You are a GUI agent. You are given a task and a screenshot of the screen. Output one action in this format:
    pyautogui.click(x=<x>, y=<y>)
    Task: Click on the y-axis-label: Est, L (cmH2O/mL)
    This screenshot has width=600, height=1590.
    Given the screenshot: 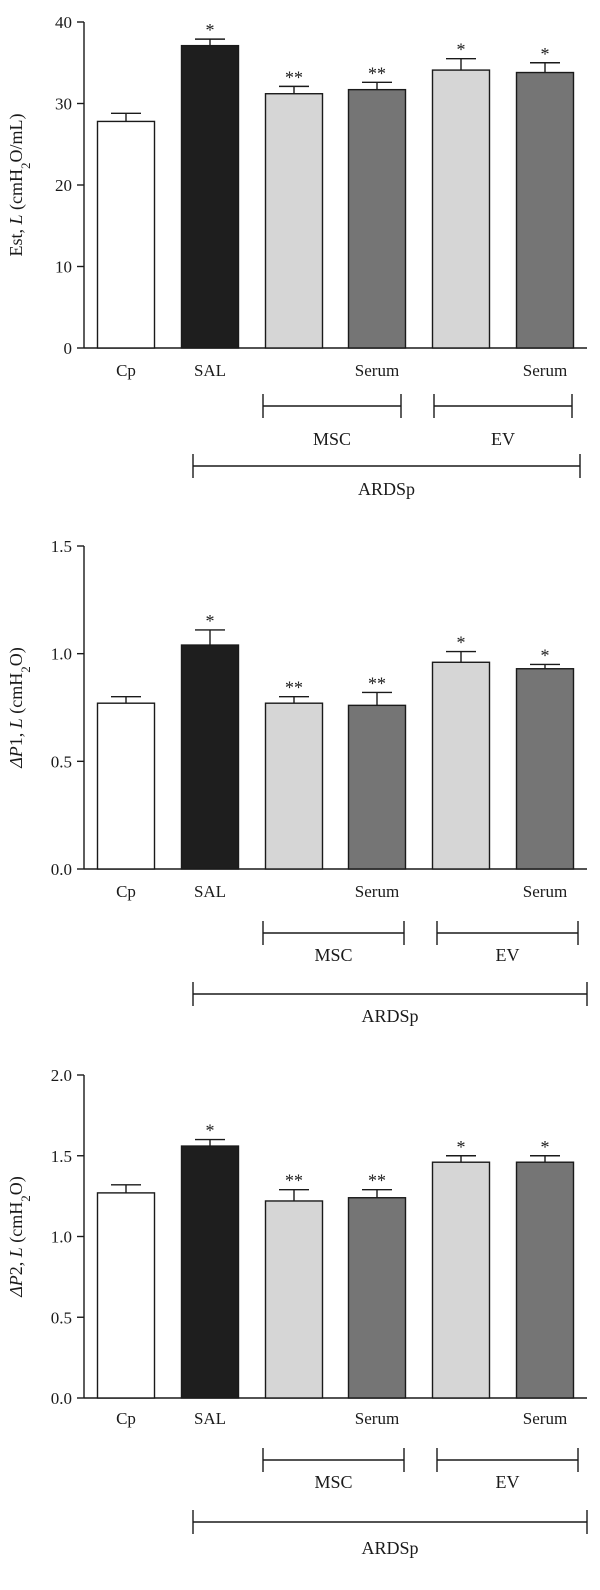 What is the action you would take?
    pyautogui.click(x=19, y=184)
    